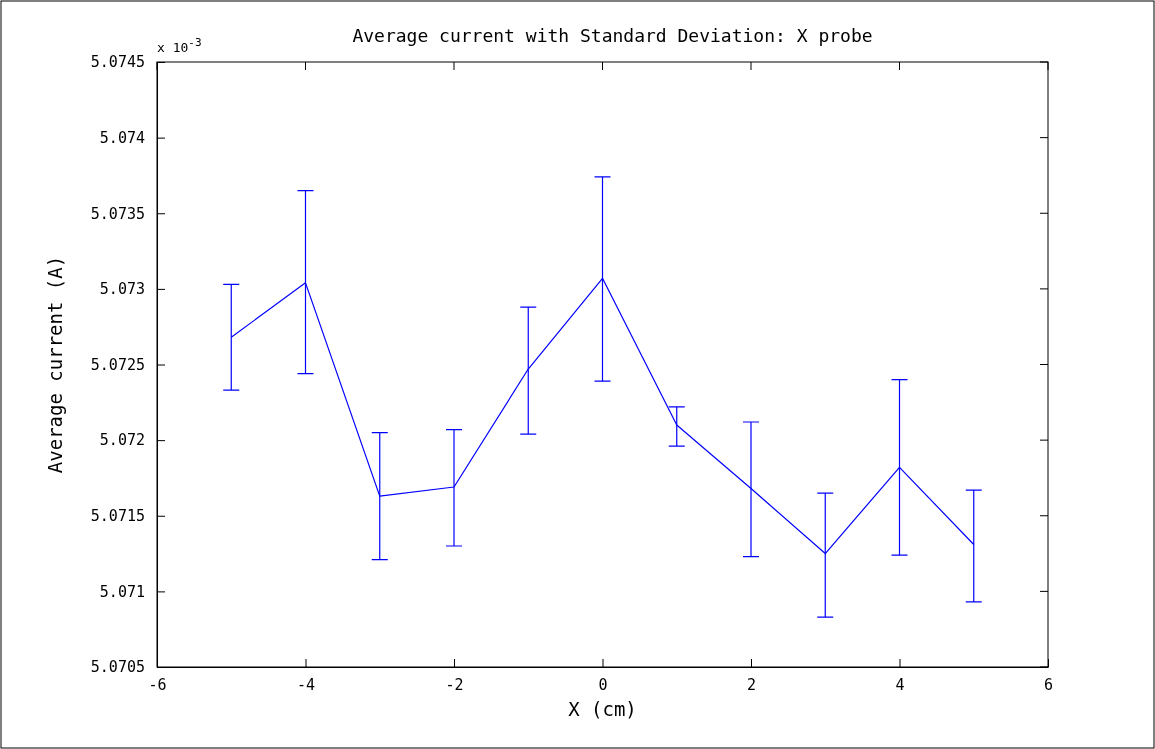 Image resolution: width=1155 pixels, height=749 pixels. Describe the element at coordinates (306, 684) in the screenshot. I see `x-tick-label: -4` at that location.